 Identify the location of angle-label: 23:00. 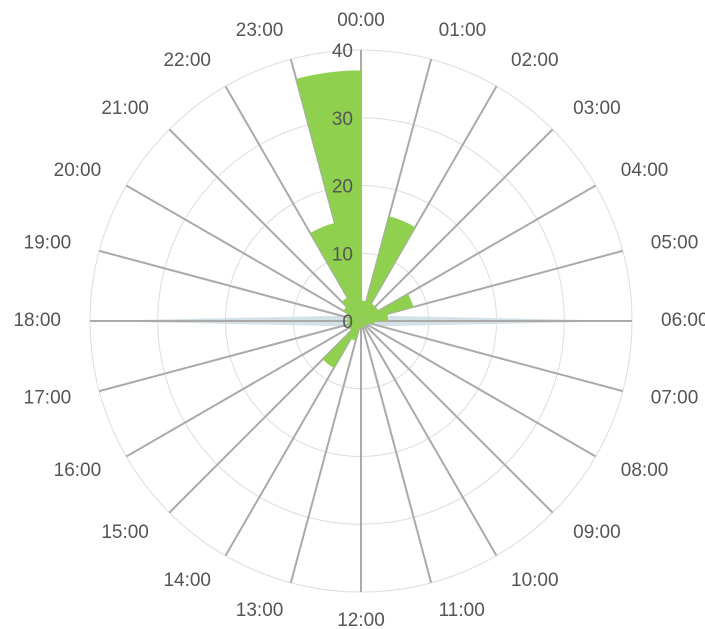
(260, 30).